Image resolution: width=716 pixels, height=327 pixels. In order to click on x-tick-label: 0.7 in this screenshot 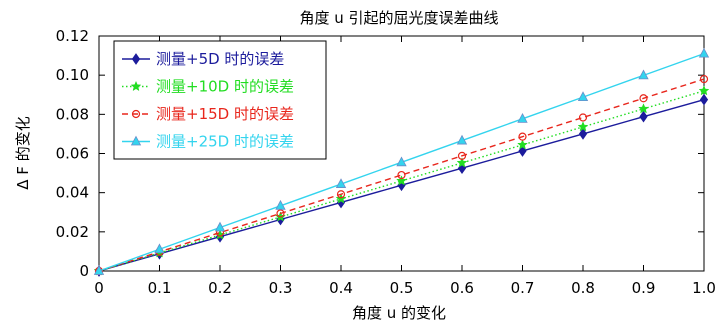, I will do `click(523, 288)`.